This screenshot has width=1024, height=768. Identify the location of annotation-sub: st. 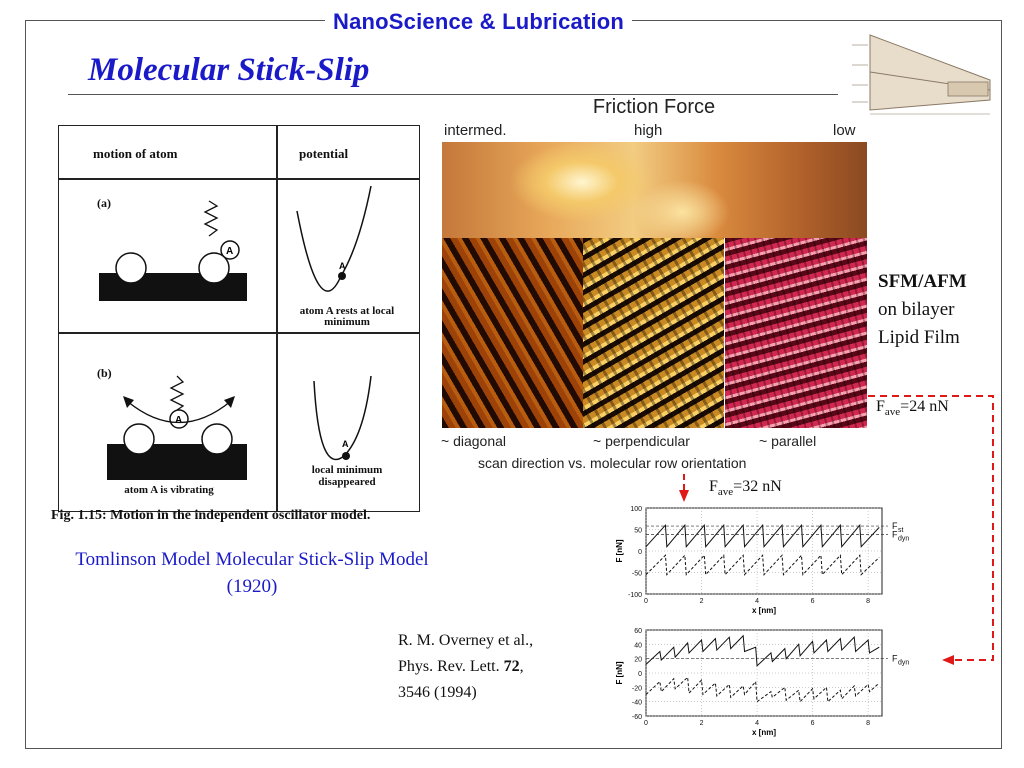
(901, 530).